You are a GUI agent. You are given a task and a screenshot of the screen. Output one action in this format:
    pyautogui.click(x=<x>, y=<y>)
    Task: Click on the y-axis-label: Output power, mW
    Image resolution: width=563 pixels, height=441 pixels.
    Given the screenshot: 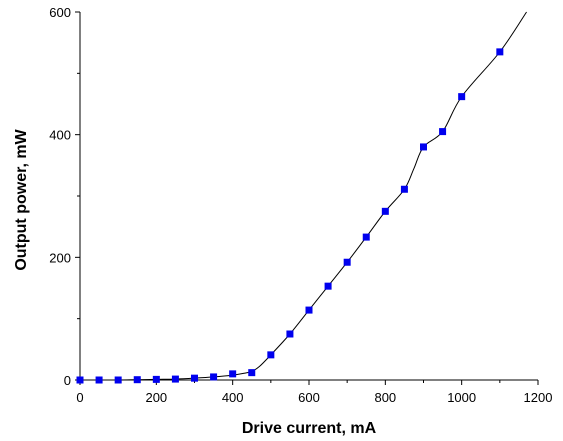 What is the action you would take?
    pyautogui.click(x=21, y=199)
    